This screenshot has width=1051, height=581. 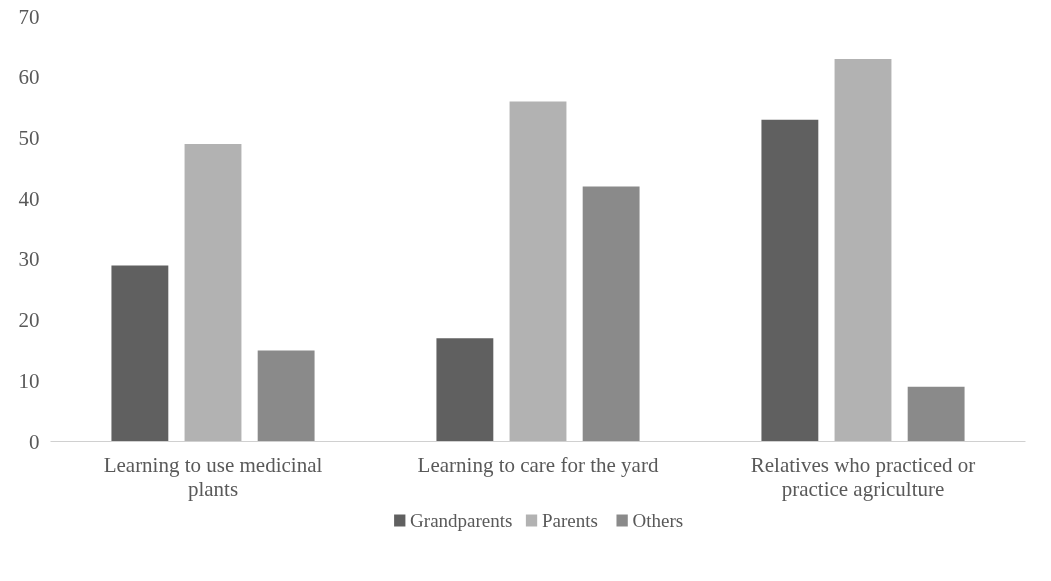 What do you see at coordinates (29, 198) in the screenshot?
I see `y-tick-label: 40` at bounding box center [29, 198].